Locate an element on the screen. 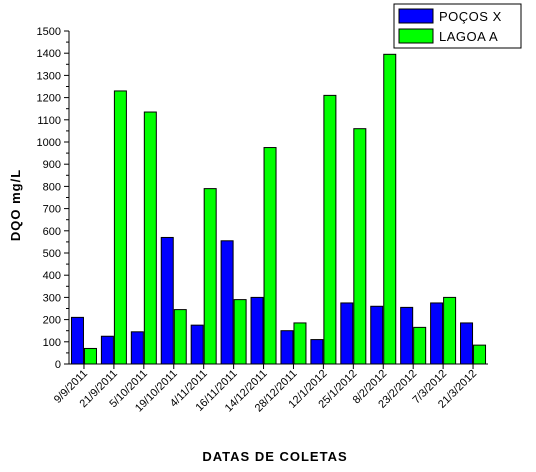 The height and width of the screenshot is (472, 536). legend: POÇOS X LAGOA A is located at coordinates (457, 26).